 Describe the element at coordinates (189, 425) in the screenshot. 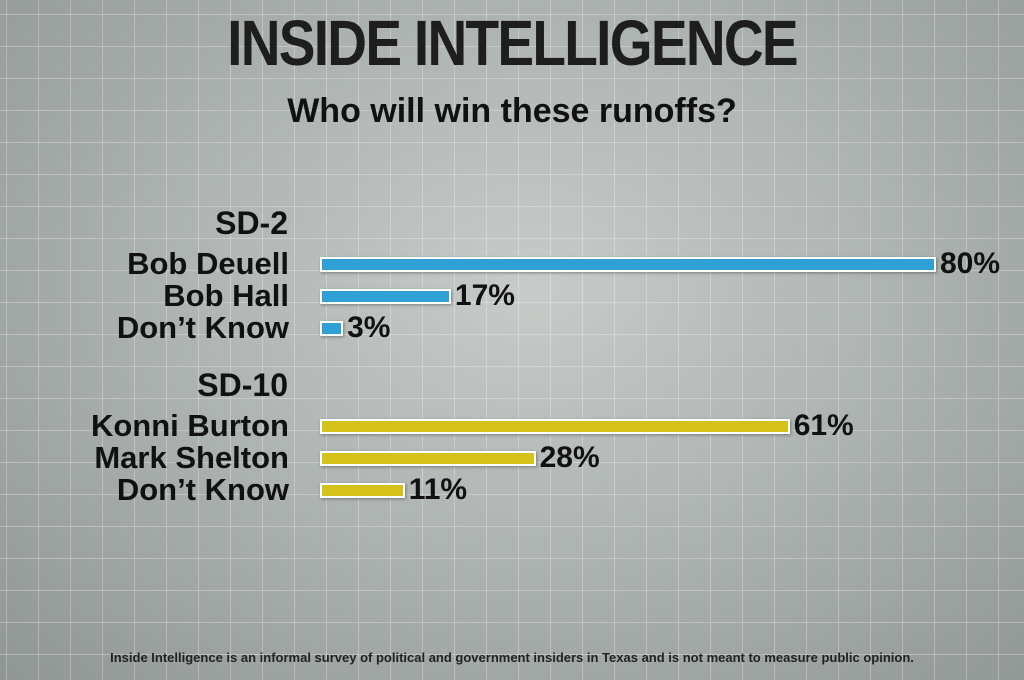

I see `bar-label: Konni Burton` at that location.